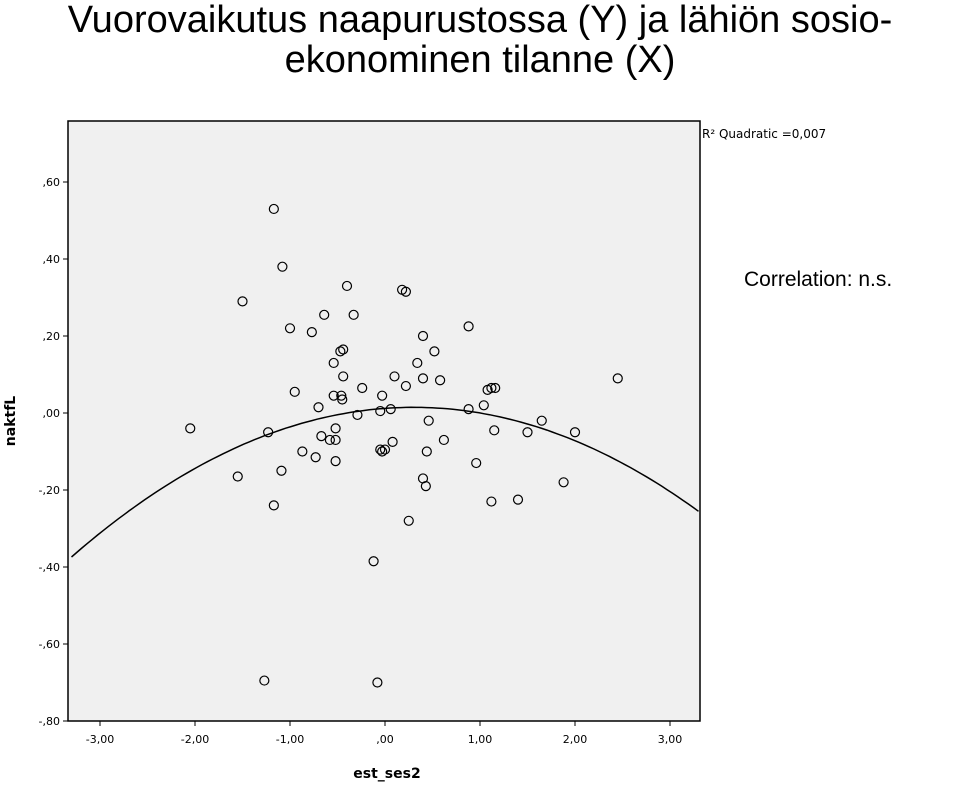 This screenshot has height=786, width=960. Describe the element at coordinates (764, 134) in the screenshot. I see `r2-label: R² Quadratic =0,007` at that location.